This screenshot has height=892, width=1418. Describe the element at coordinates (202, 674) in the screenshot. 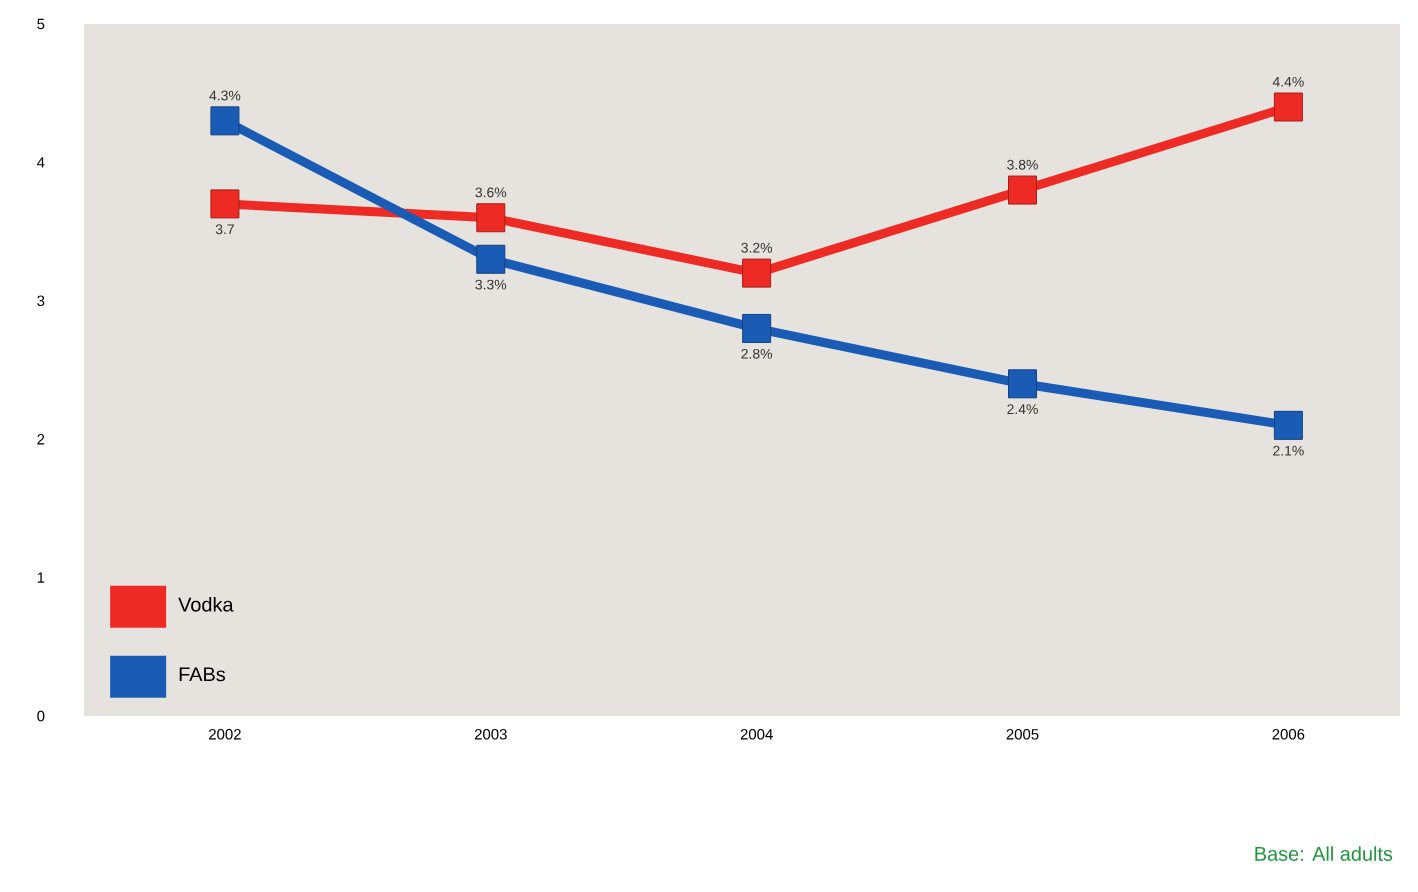

I see `legend-label: FABs` at that location.